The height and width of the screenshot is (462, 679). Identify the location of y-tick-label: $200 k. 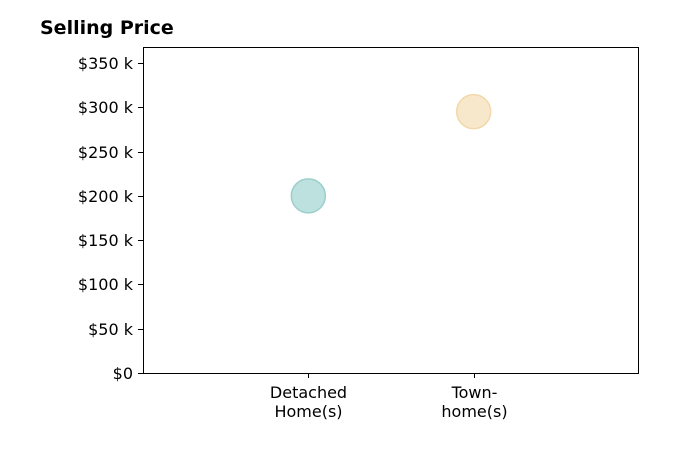
(106, 196).